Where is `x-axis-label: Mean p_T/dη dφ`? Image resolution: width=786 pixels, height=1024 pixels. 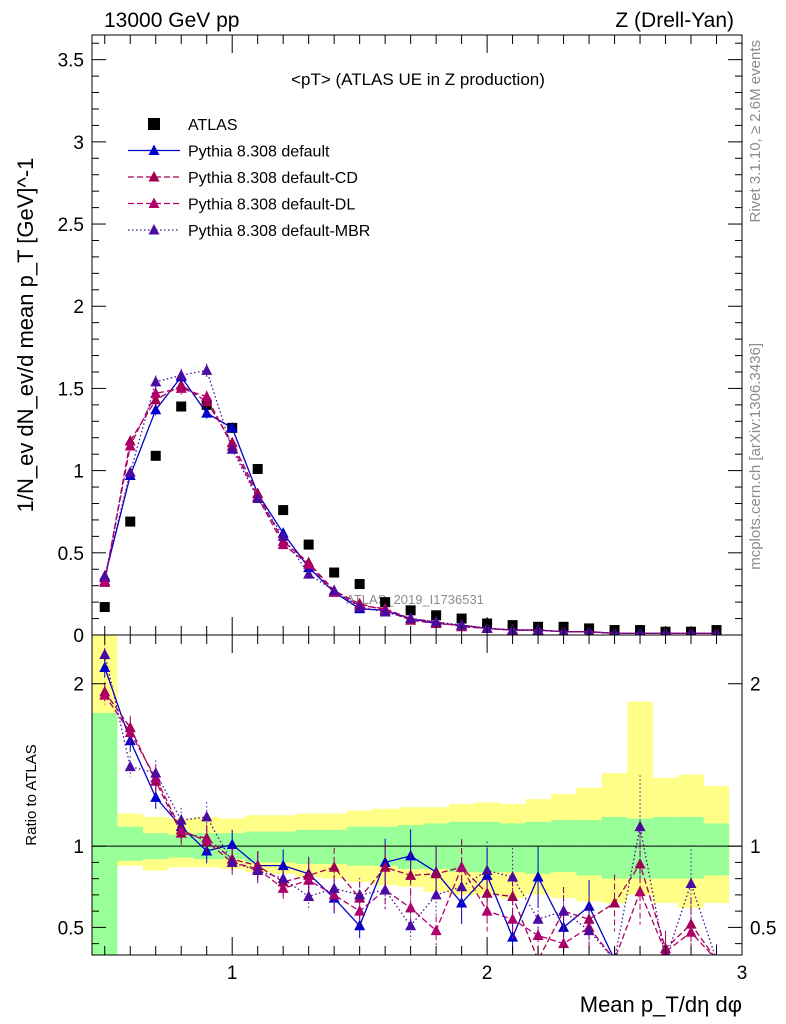
x-axis-label: Mean p_T/dη dφ is located at coordinates (661, 1004).